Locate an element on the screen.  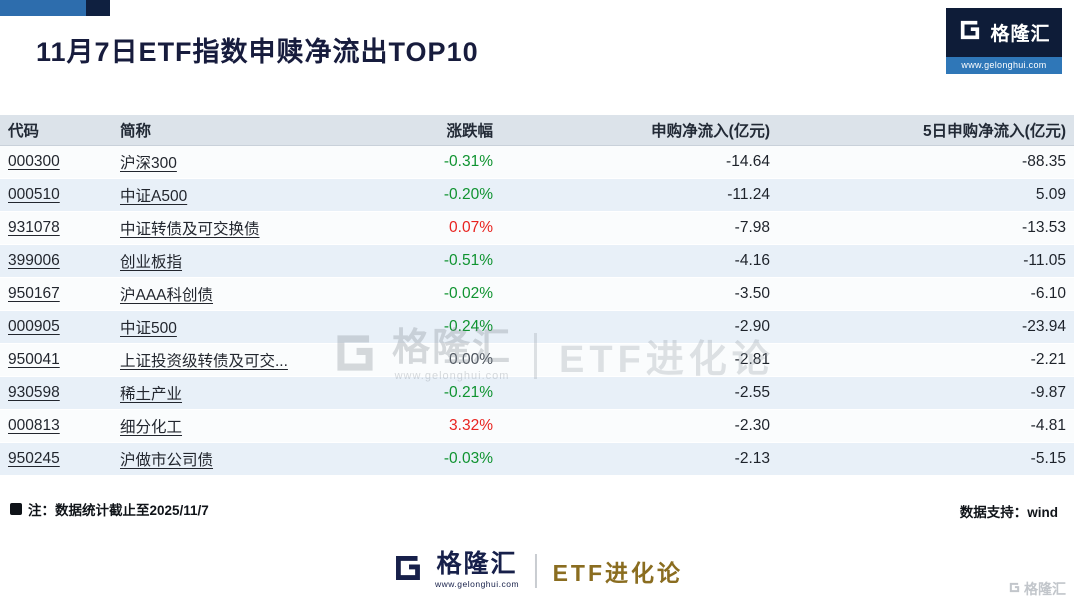
footnote-text: 注：数据统计截止至2025/11/7 is located at coordinates (118, 510).